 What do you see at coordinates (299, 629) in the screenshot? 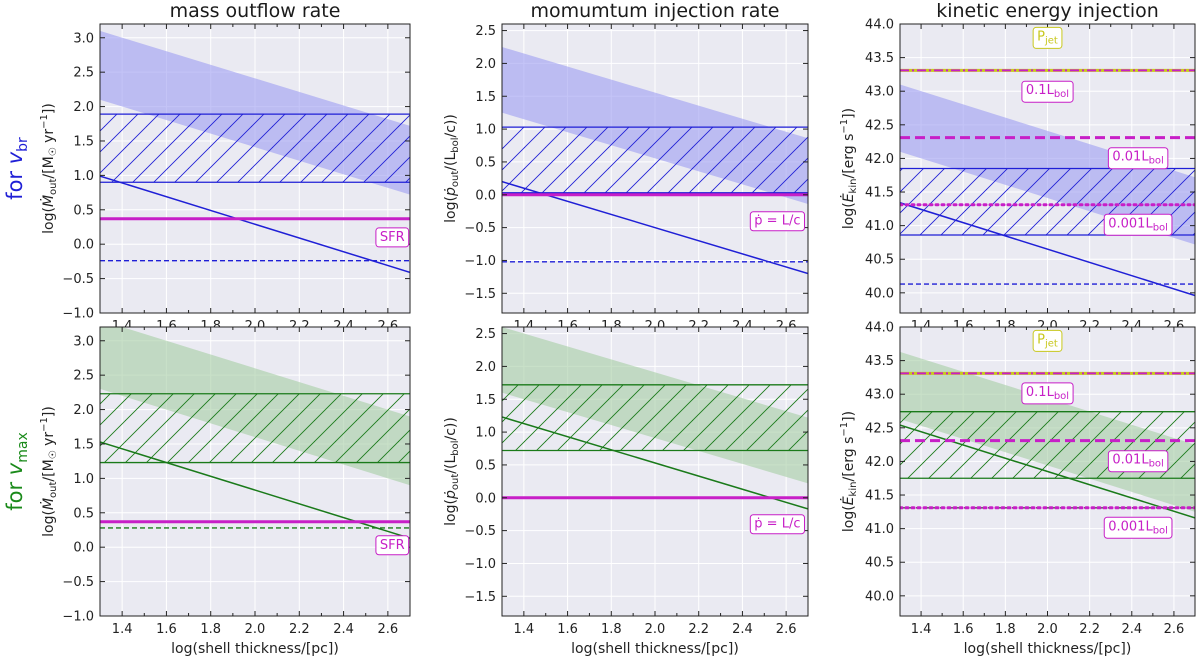
I see `x-tick-label: 2.2` at bounding box center [299, 629].